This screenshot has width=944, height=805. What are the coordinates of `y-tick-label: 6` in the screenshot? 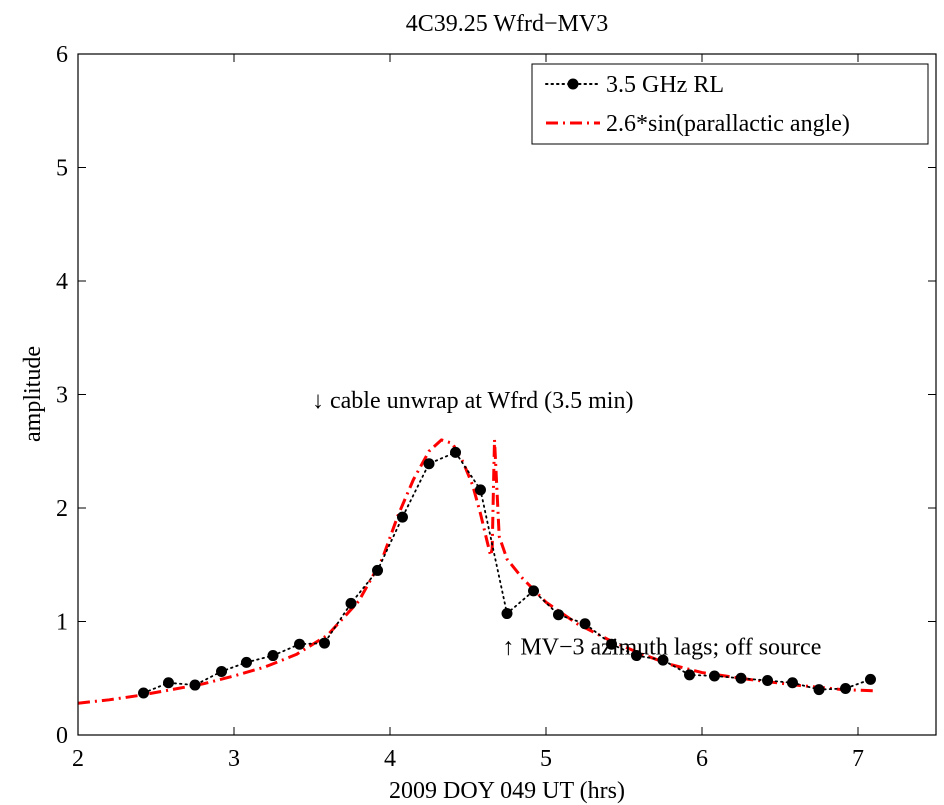 It's located at (62, 55).